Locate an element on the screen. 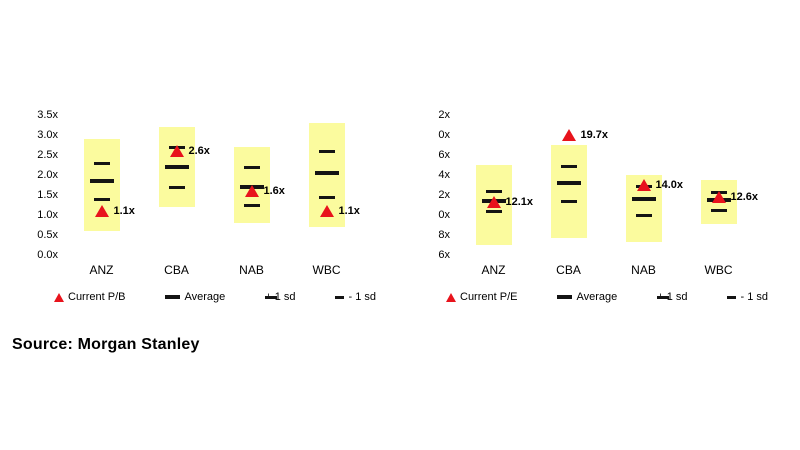  current-value-label: 12.6x is located at coordinates (744, 197).